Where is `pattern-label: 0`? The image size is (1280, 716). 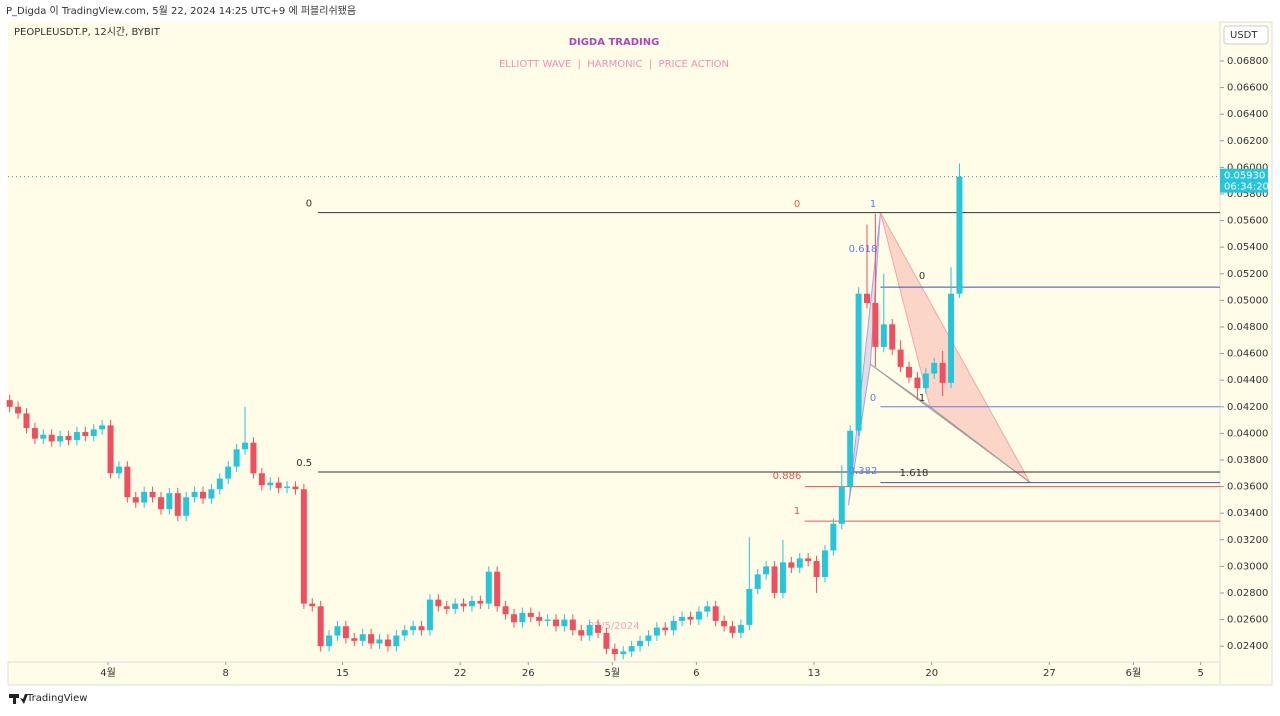 pattern-label: 0 is located at coordinates (797, 204).